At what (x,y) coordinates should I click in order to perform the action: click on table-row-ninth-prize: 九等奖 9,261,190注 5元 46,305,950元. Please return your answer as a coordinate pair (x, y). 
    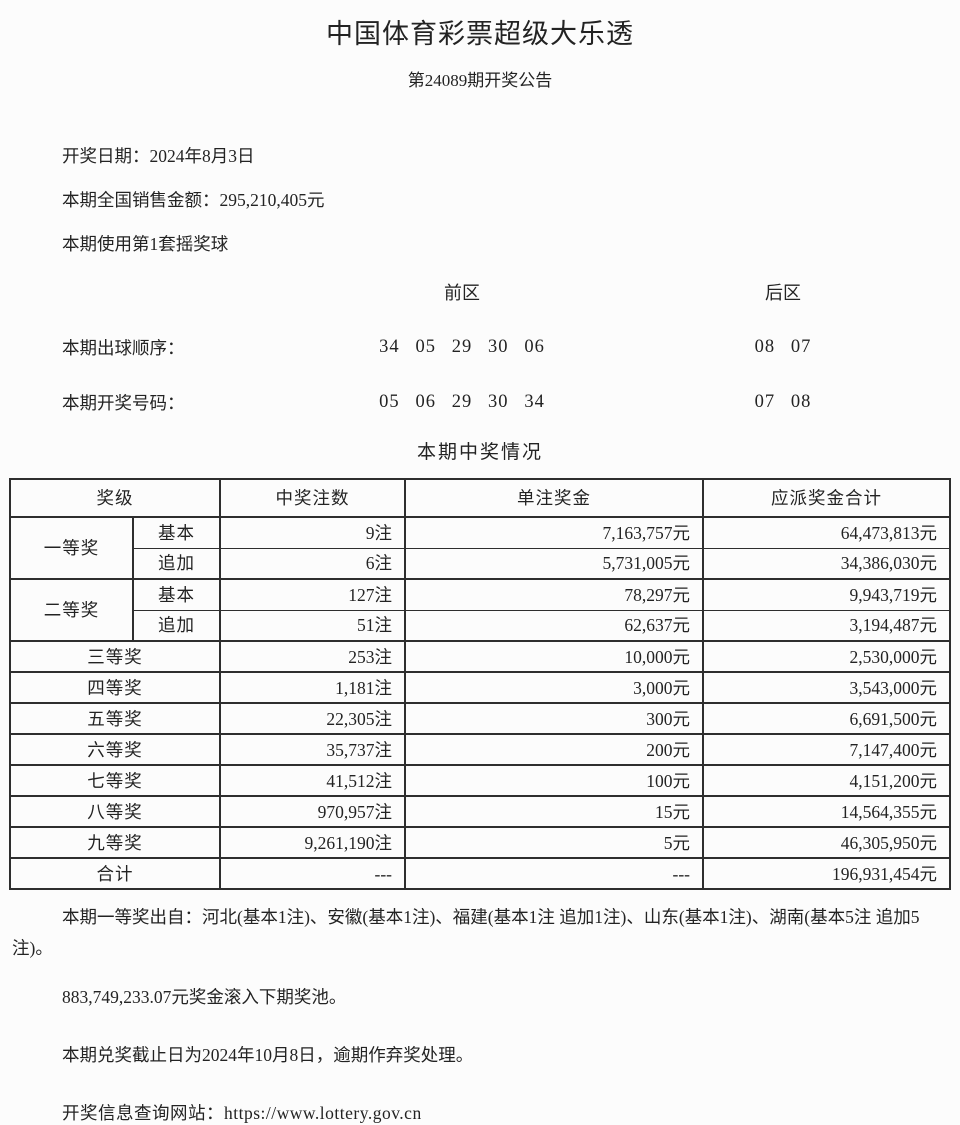
    Looking at the image, I should click on (480, 842).